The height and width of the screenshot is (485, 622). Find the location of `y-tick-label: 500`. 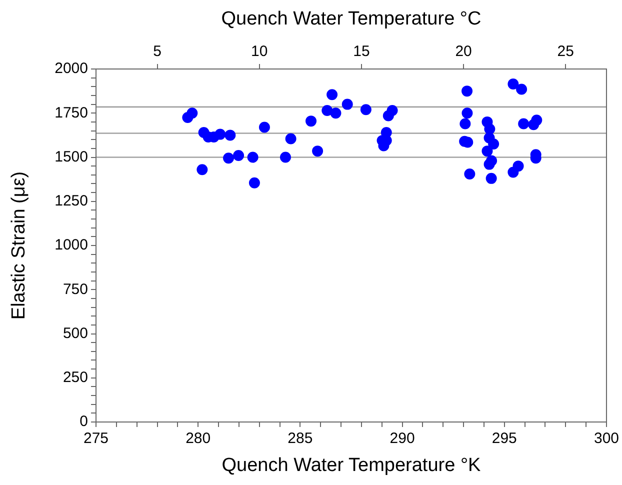

y-tick-label: 500 is located at coordinates (75, 333).